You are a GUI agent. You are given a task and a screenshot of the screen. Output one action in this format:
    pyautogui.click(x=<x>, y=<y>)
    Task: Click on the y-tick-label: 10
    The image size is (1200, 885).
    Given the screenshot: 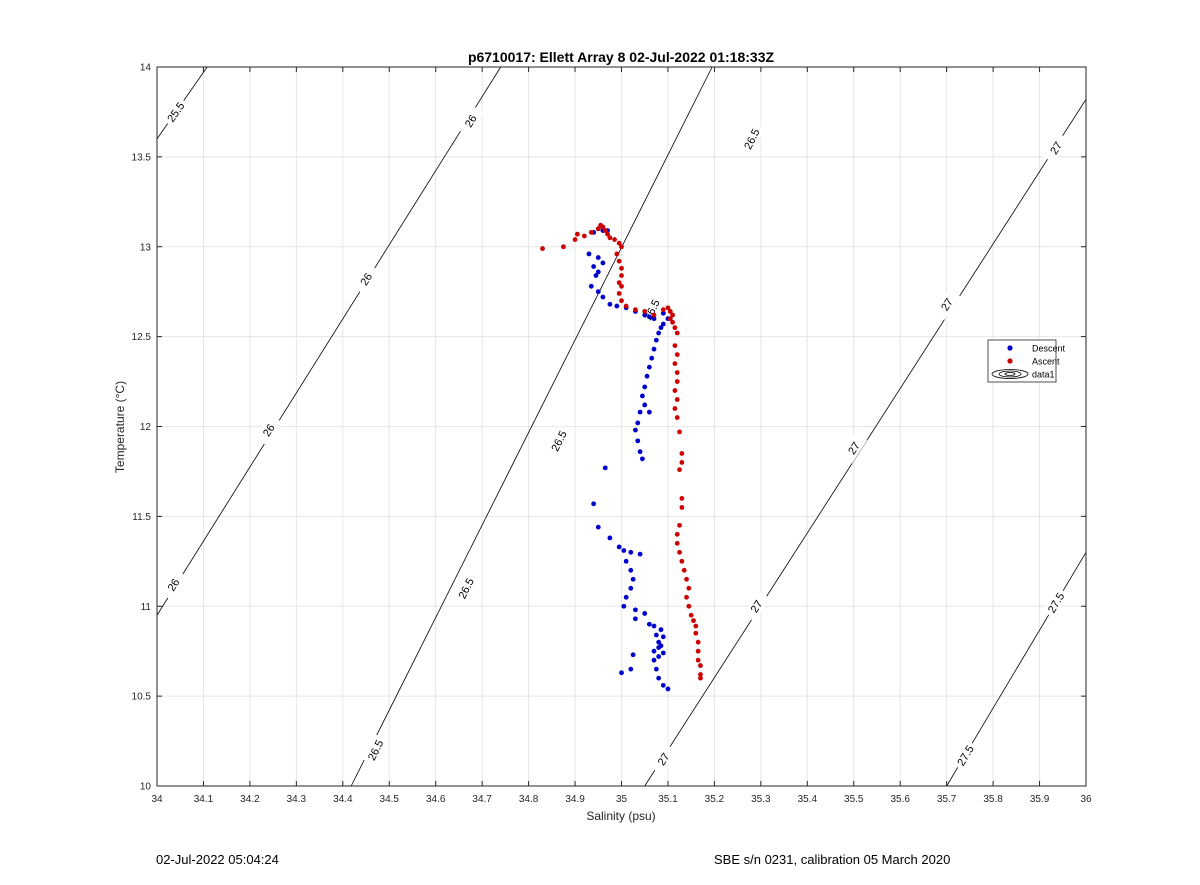 What is the action you would take?
    pyautogui.click(x=146, y=787)
    